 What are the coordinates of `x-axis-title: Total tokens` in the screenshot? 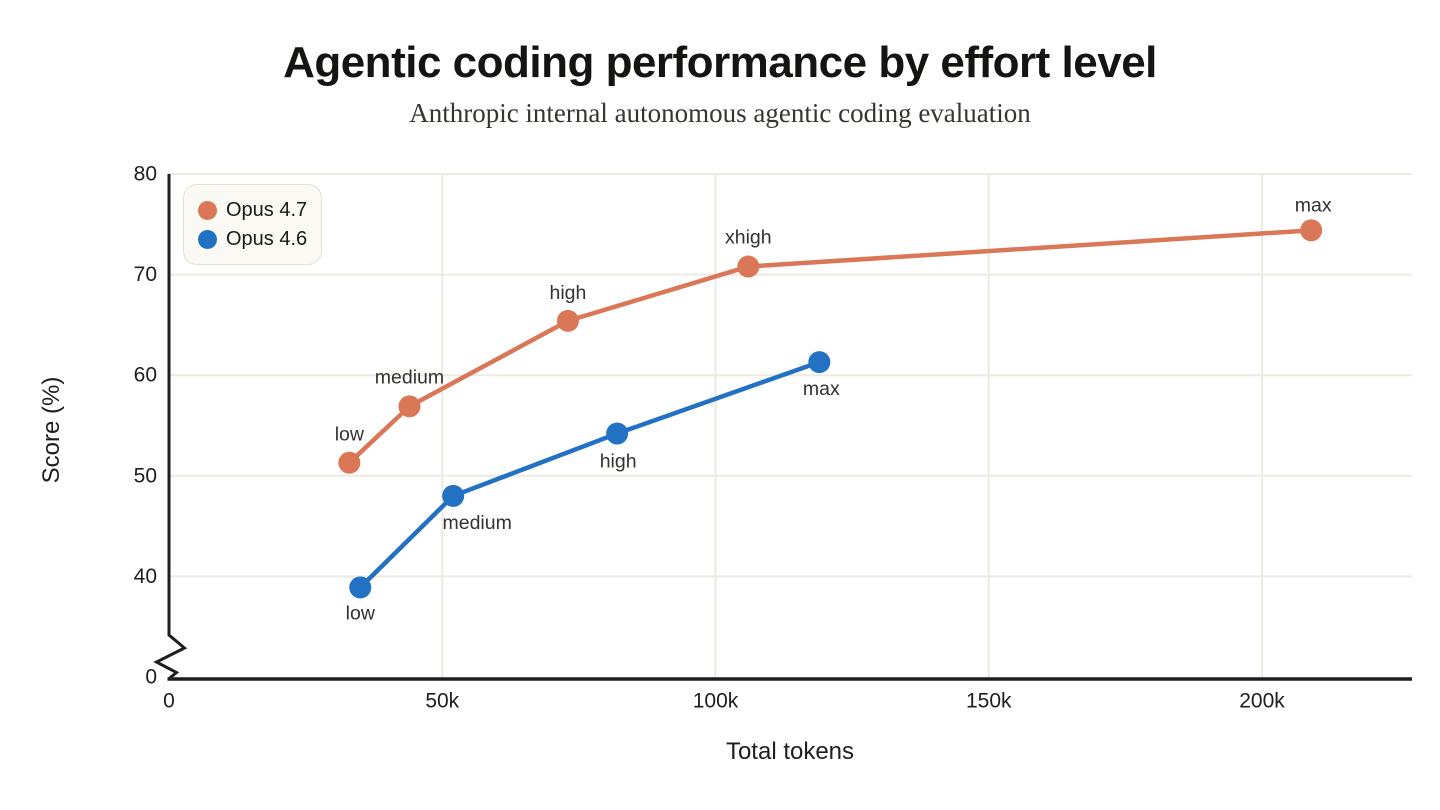 It's located at (790, 751).